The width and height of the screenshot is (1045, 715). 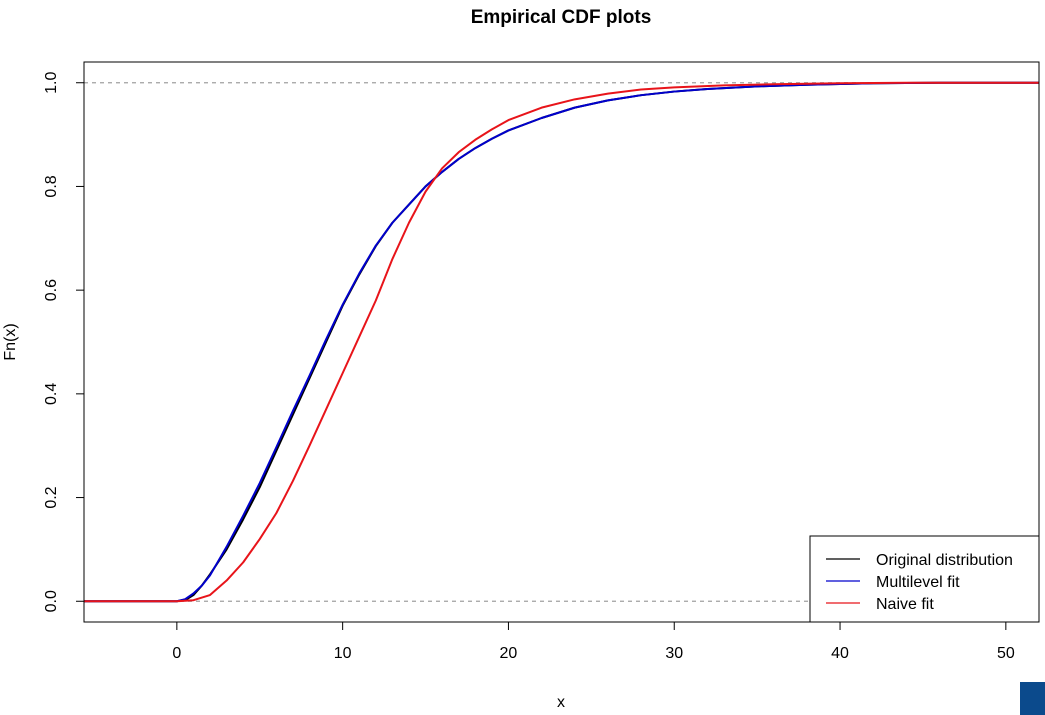 I want to click on y-tick-label: 0.8, so click(x=51, y=186).